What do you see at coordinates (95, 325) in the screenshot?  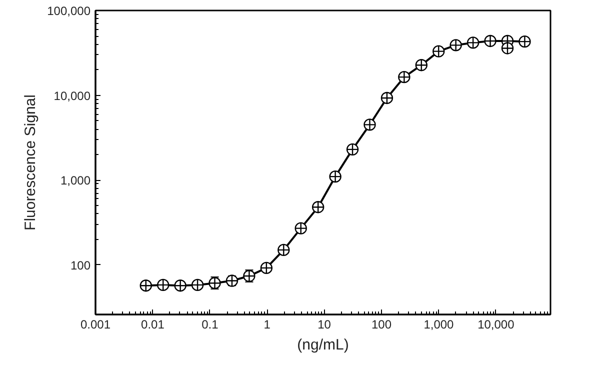 I see `x-tick-label: 0.001` at bounding box center [95, 325].